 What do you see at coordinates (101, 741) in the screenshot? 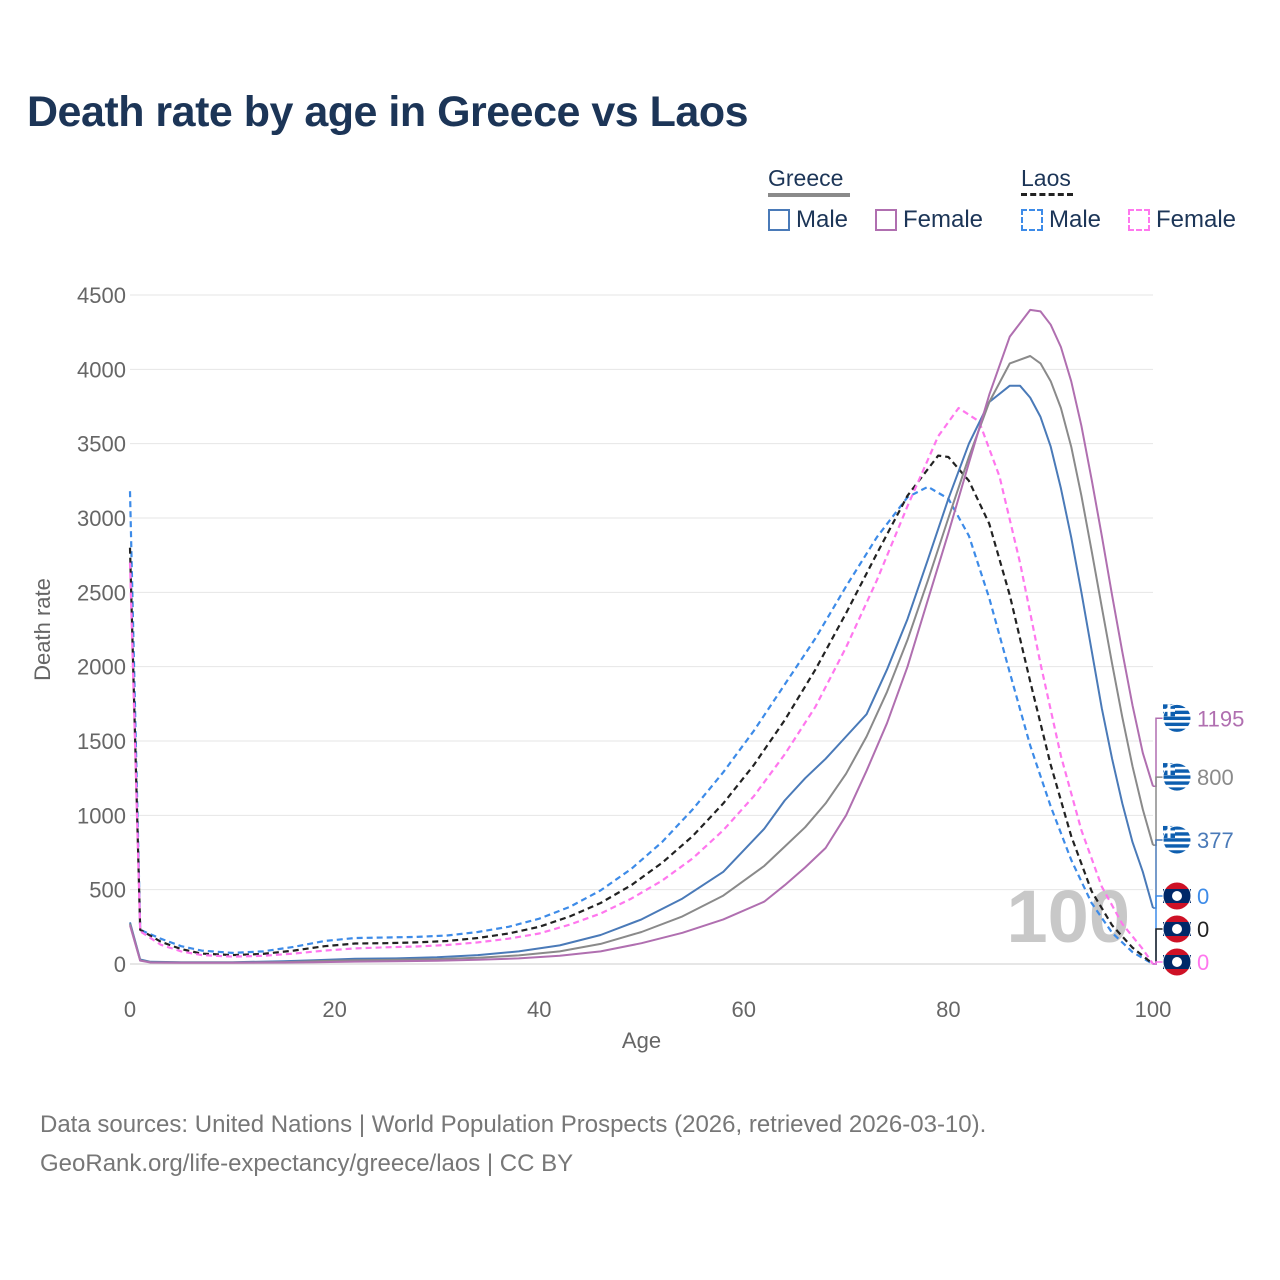
I see `y-tick-label: 1500` at bounding box center [101, 741].